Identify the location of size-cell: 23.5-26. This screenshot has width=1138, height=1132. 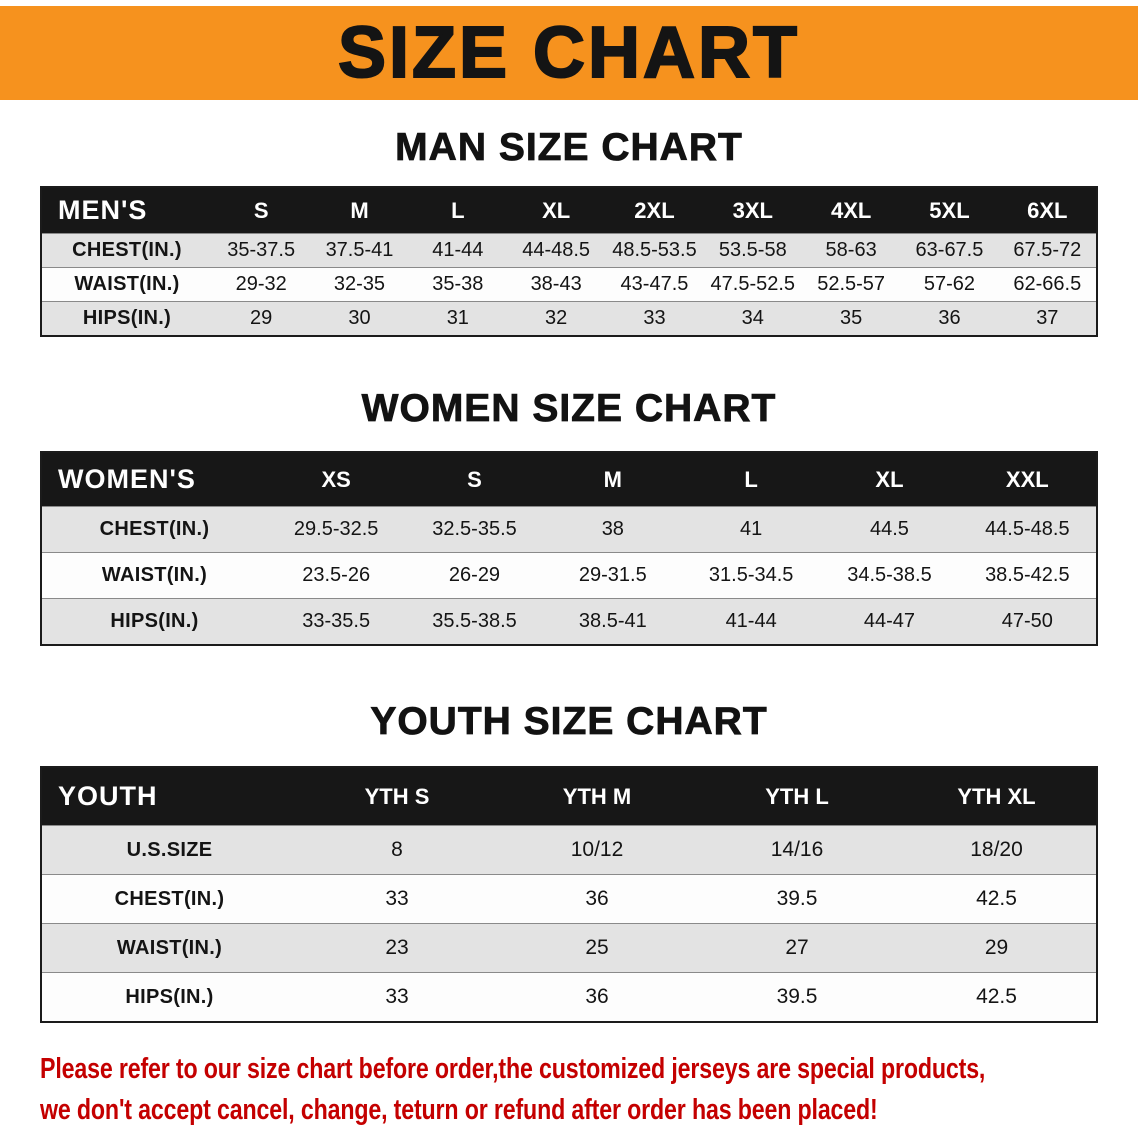
(336, 575).